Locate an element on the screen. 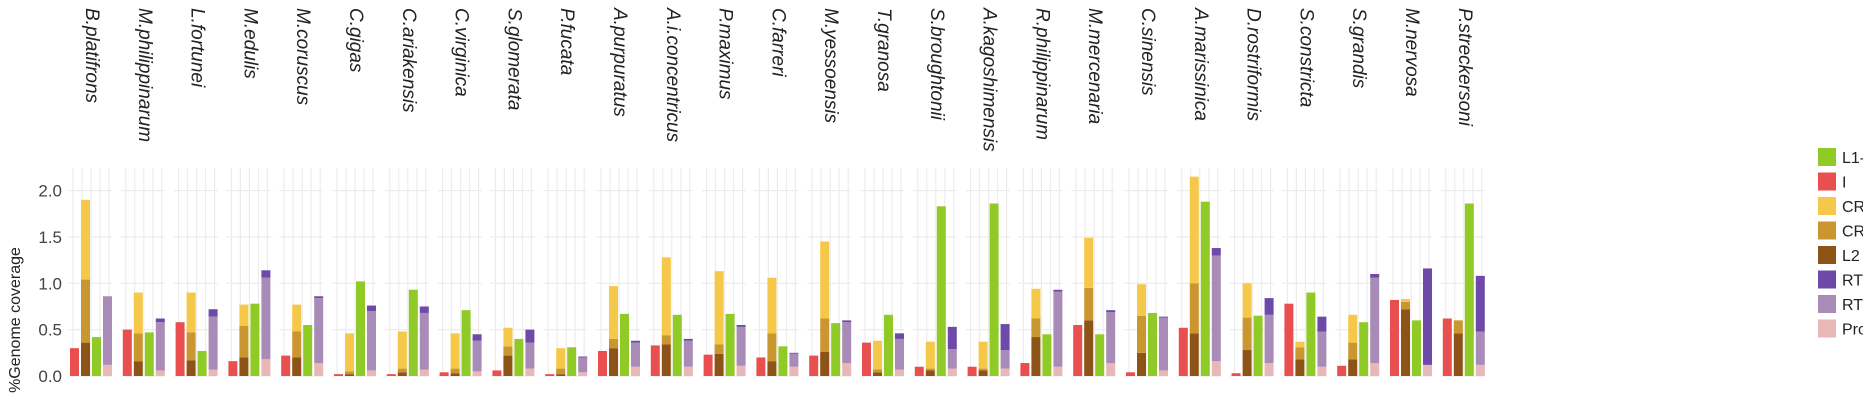  y-tick-label: 0.5 is located at coordinates (50, 330).